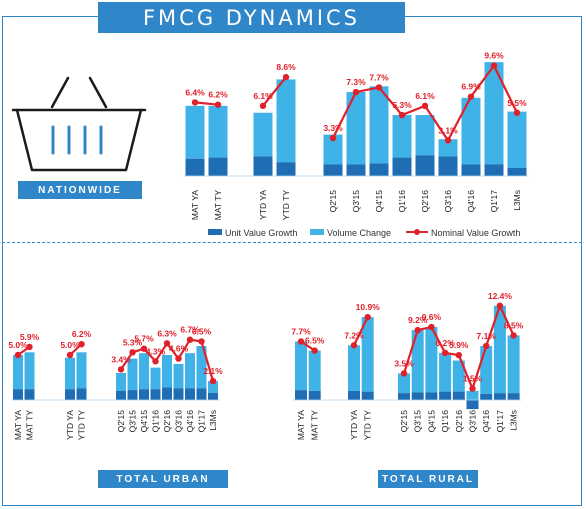 Image resolution: width=586 pixels, height=509 pixels. What do you see at coordinates (301, 366) in the screenshot?
I see `total-rural-volume-bar-mat-ya` at bounding box center [301, 366].